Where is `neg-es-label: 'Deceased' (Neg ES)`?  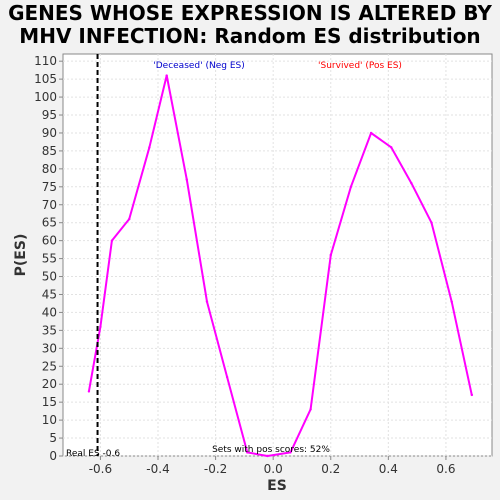 neg-es-label: 'Deceased' (Neg ES) is located at coordinates (198, 66).